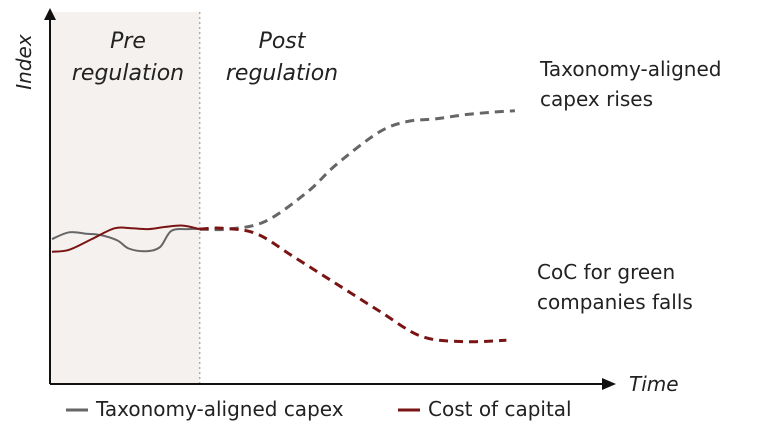 The image size is (780, 447). Describe the element at coordinates (609, 384) in the screenshot. I see `x-axis-arrow` at that location.